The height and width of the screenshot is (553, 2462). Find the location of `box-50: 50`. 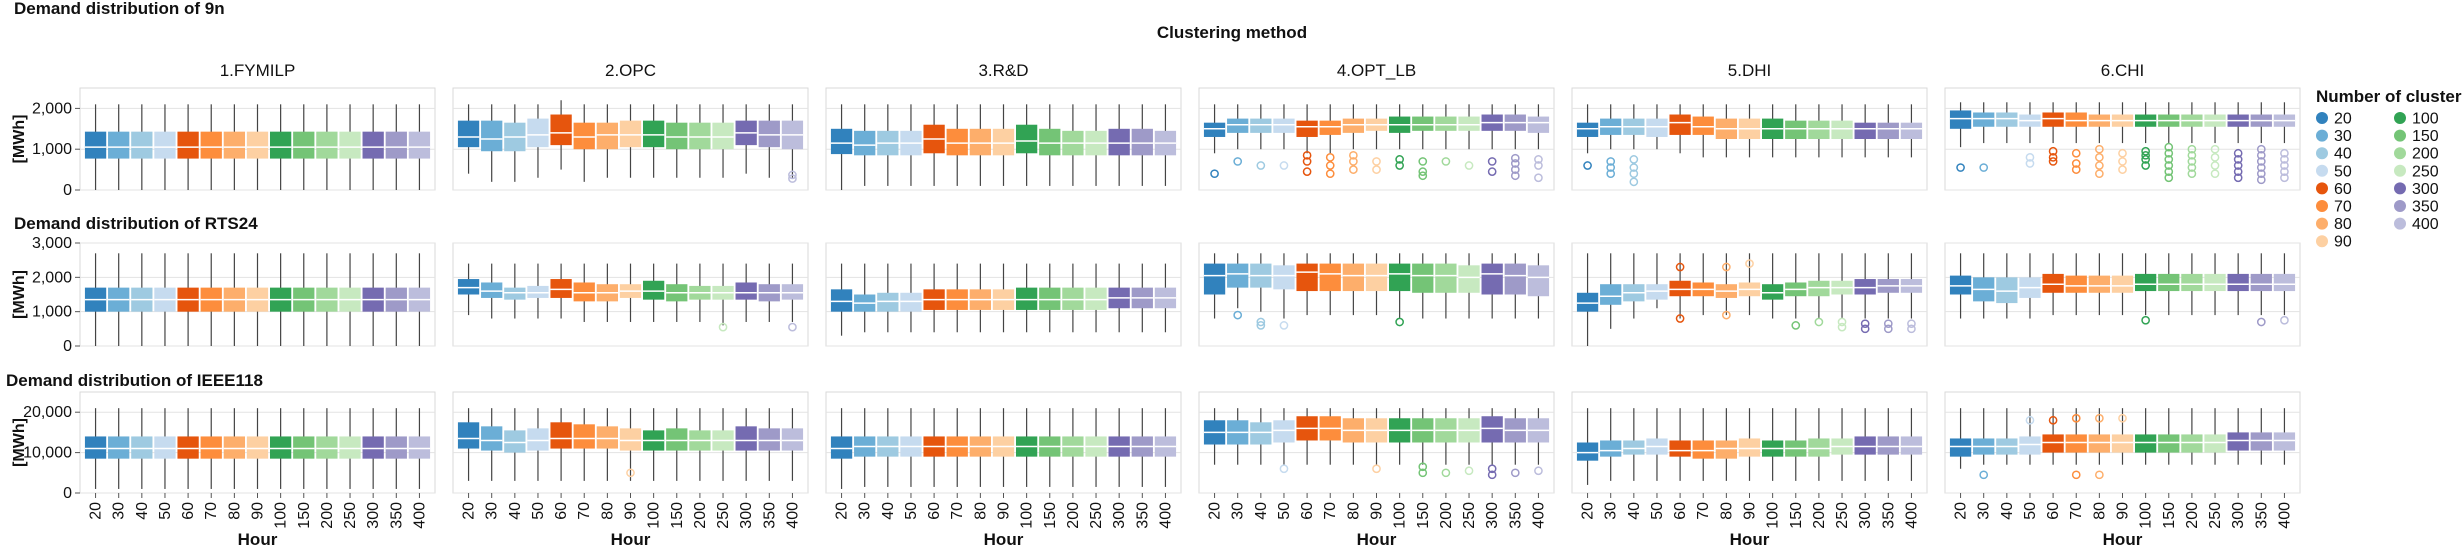

box-50: 50 is located at coordinates (2030, 464).